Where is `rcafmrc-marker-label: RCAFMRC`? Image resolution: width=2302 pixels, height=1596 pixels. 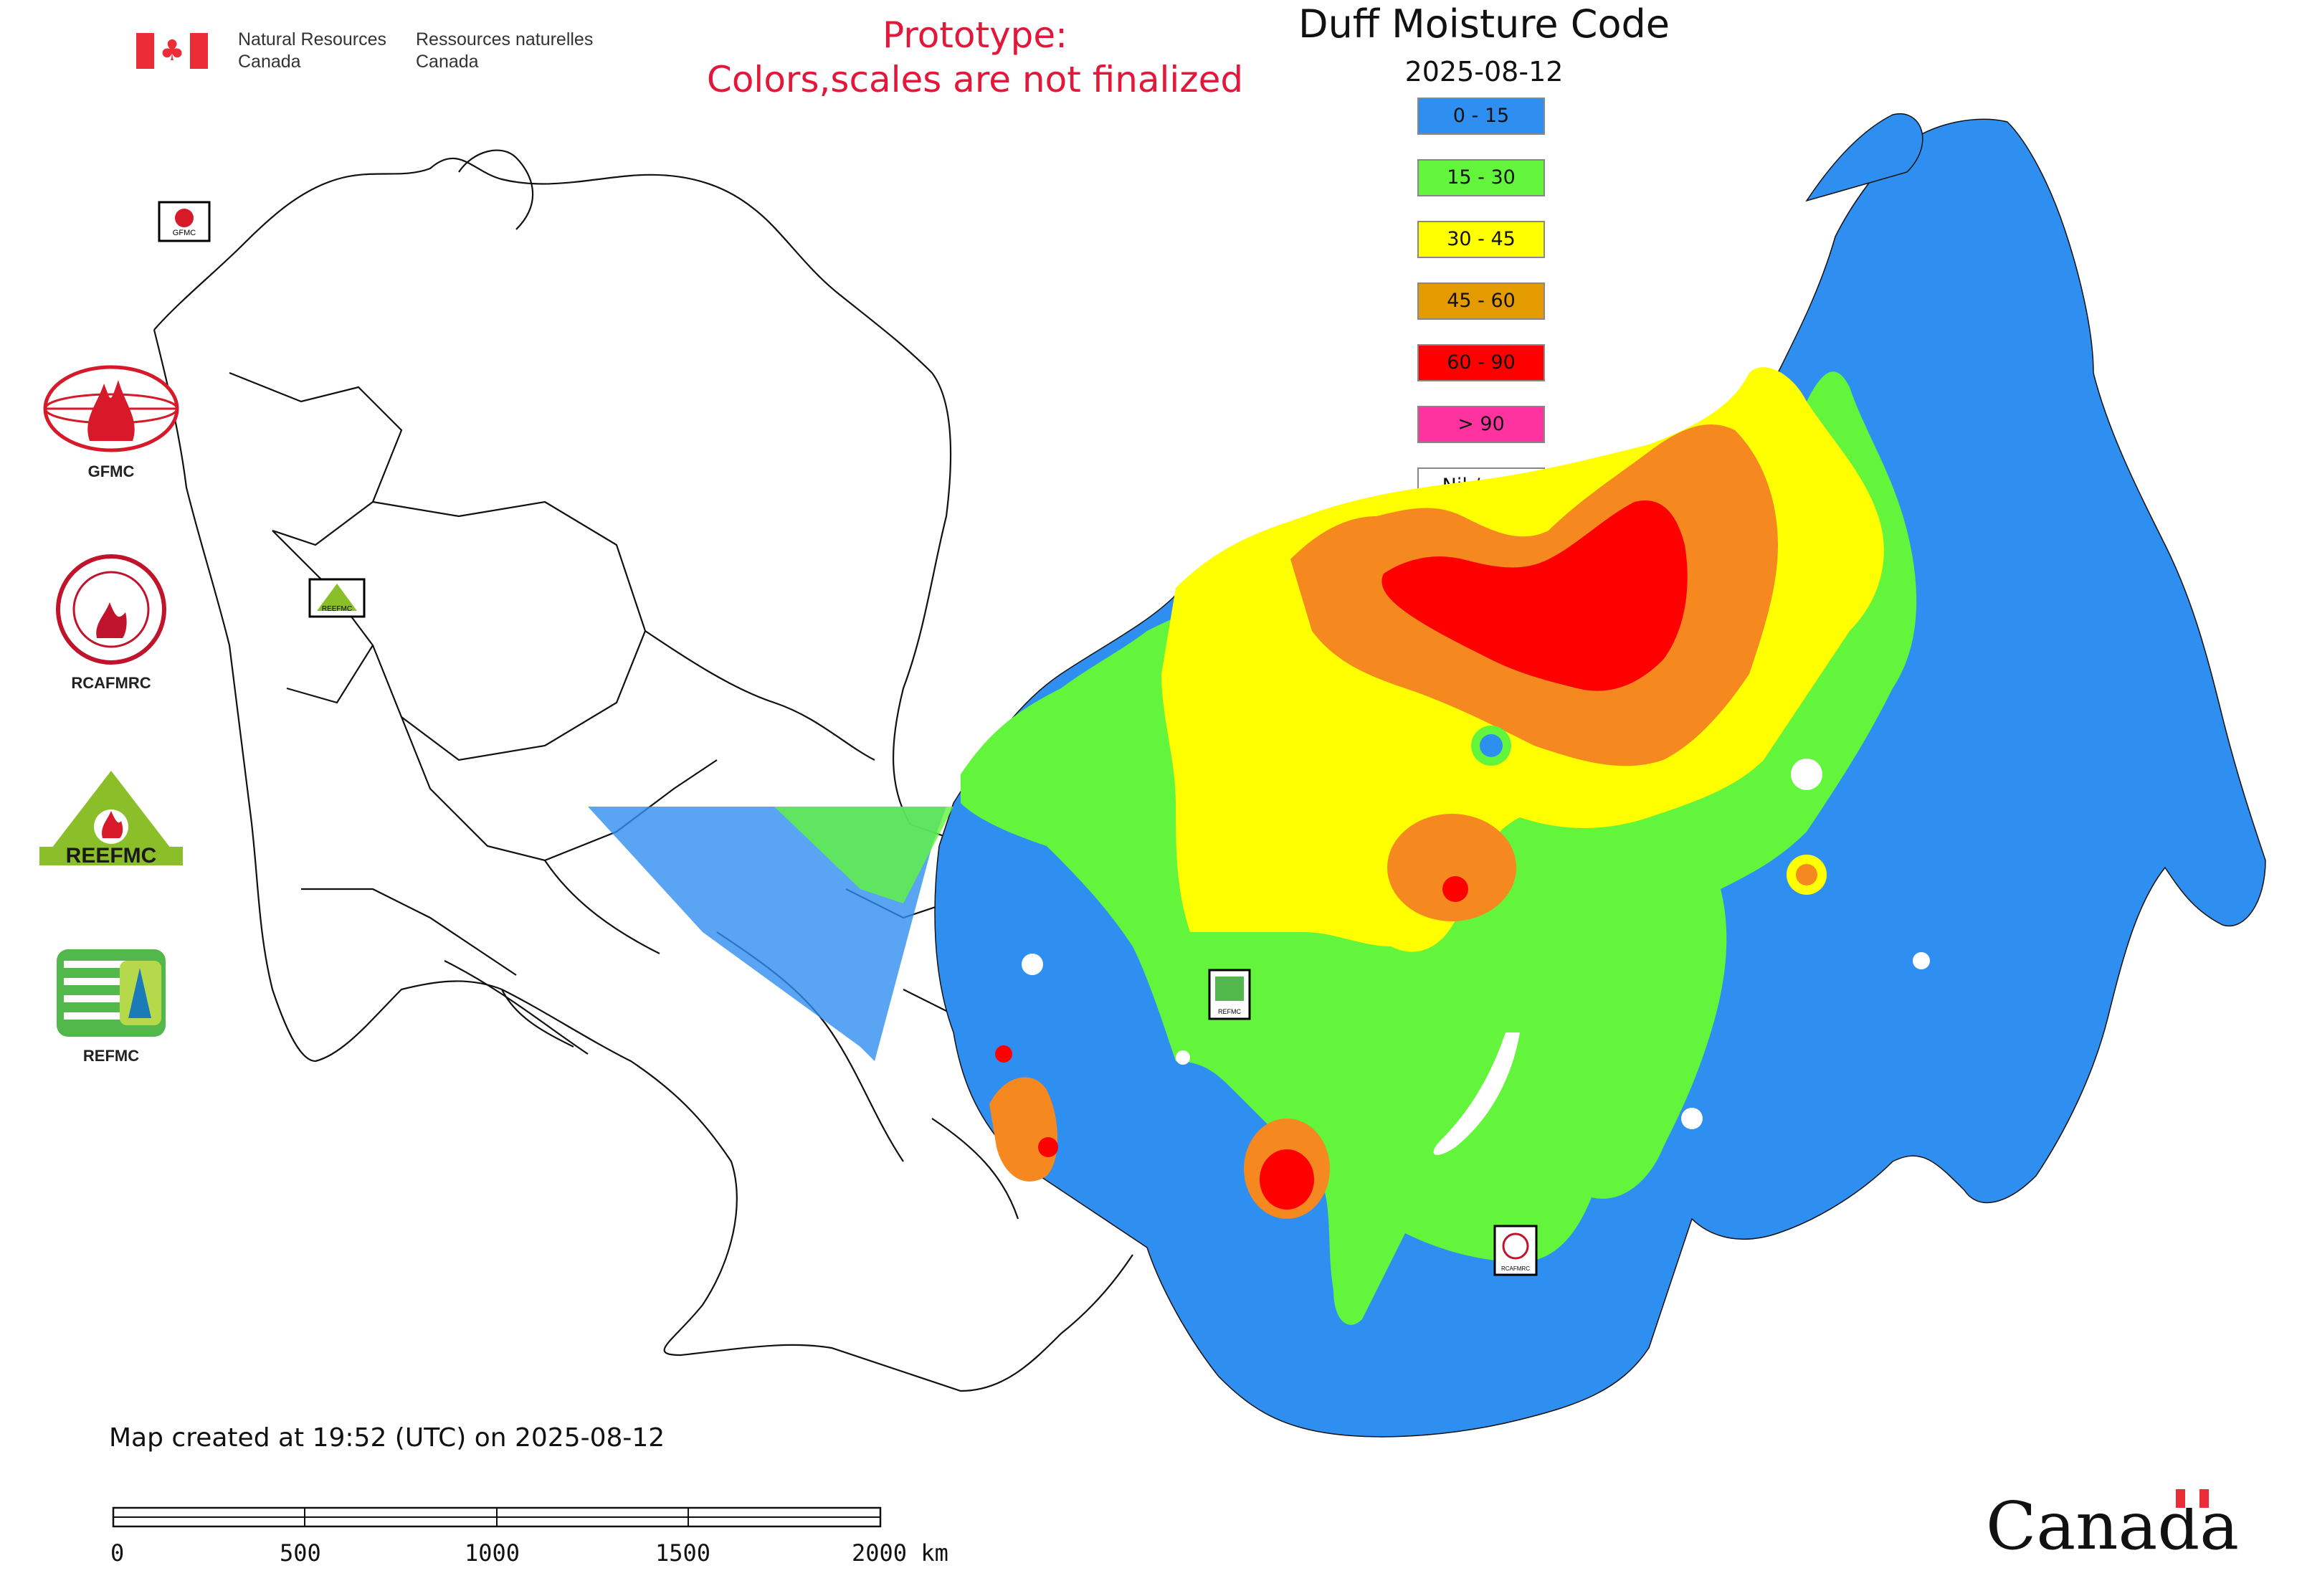 rcafmrc-marker-label: RCAFMRC is located at coordinates (1516, 1268).